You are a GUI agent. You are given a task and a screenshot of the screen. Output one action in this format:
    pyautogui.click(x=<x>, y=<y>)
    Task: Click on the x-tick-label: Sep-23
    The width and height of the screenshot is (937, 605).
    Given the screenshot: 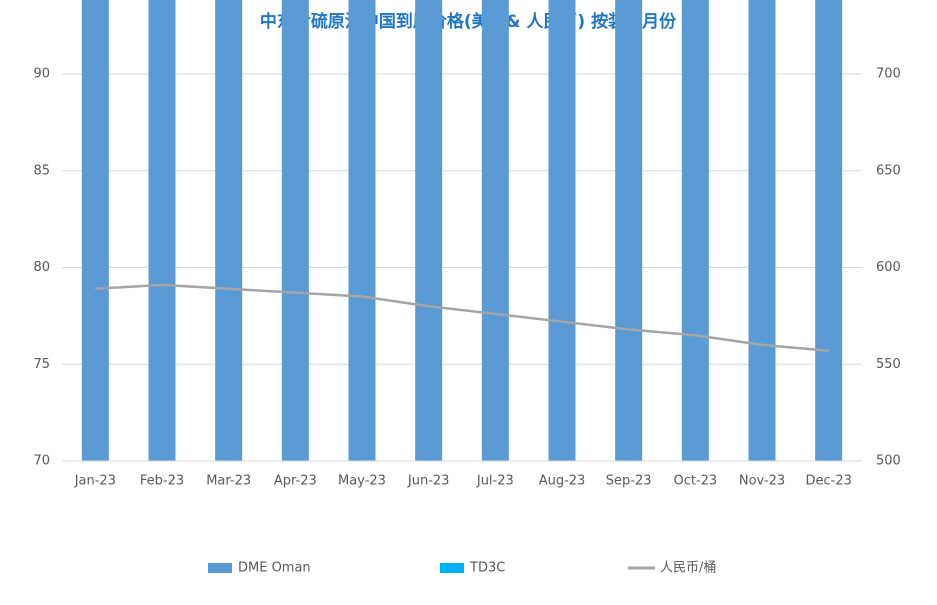 What is the action you would take?
    pyautogui.click(x=629, y=481)
    